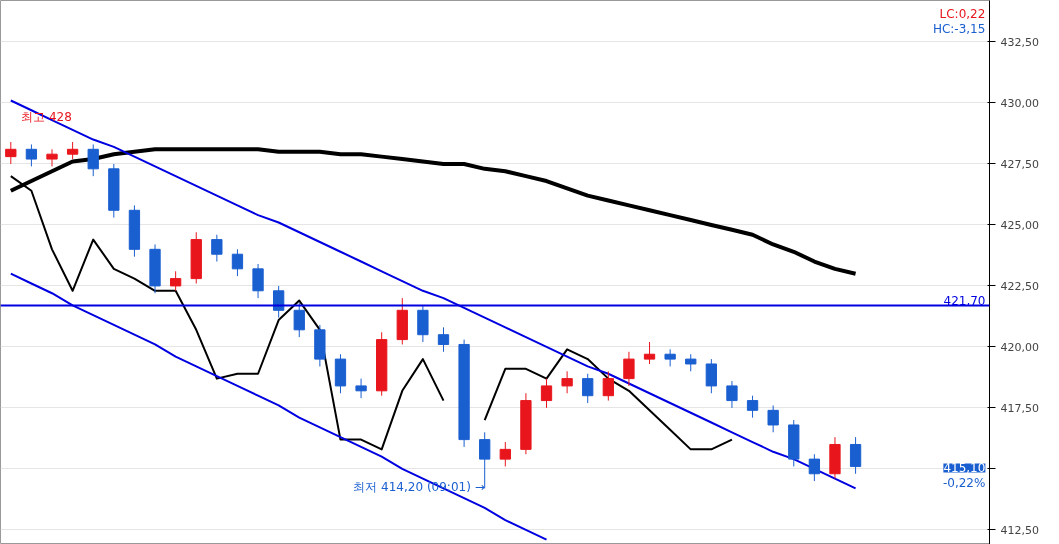 This screenshot has width=1059, height=544. Describe the element at coordinates (1019, 347) in the screenshot. I see `y-tick-label: 420,00` at that location.